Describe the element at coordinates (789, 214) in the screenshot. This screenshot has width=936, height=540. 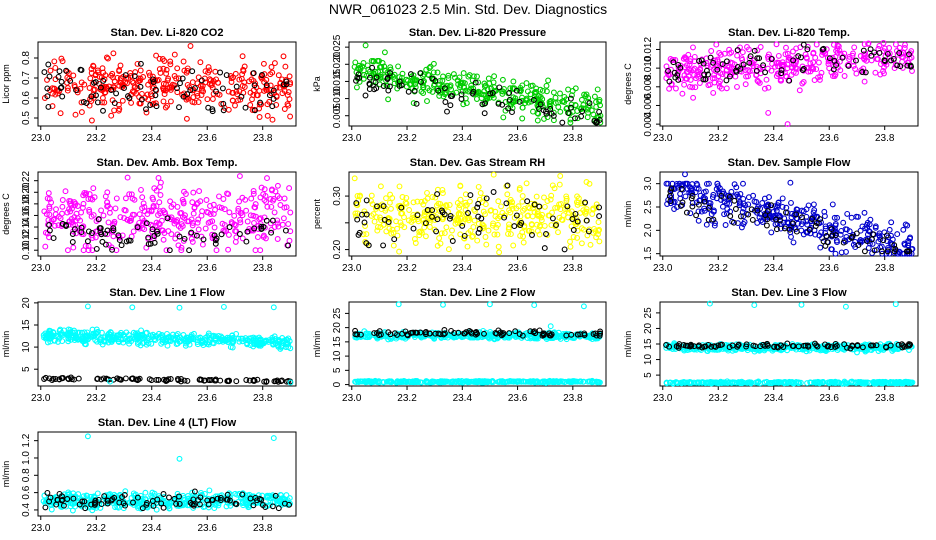
I see `data-points` at that location.